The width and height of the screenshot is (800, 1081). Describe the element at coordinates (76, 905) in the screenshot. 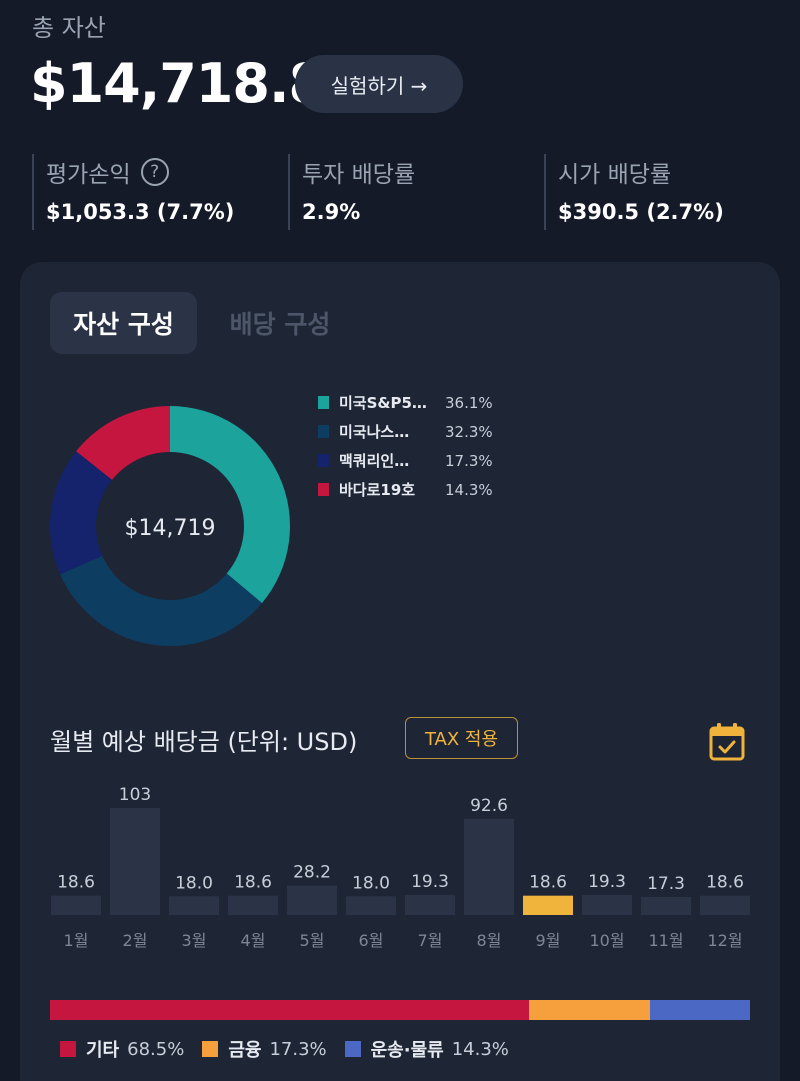

I see `bar-1월` at that location.